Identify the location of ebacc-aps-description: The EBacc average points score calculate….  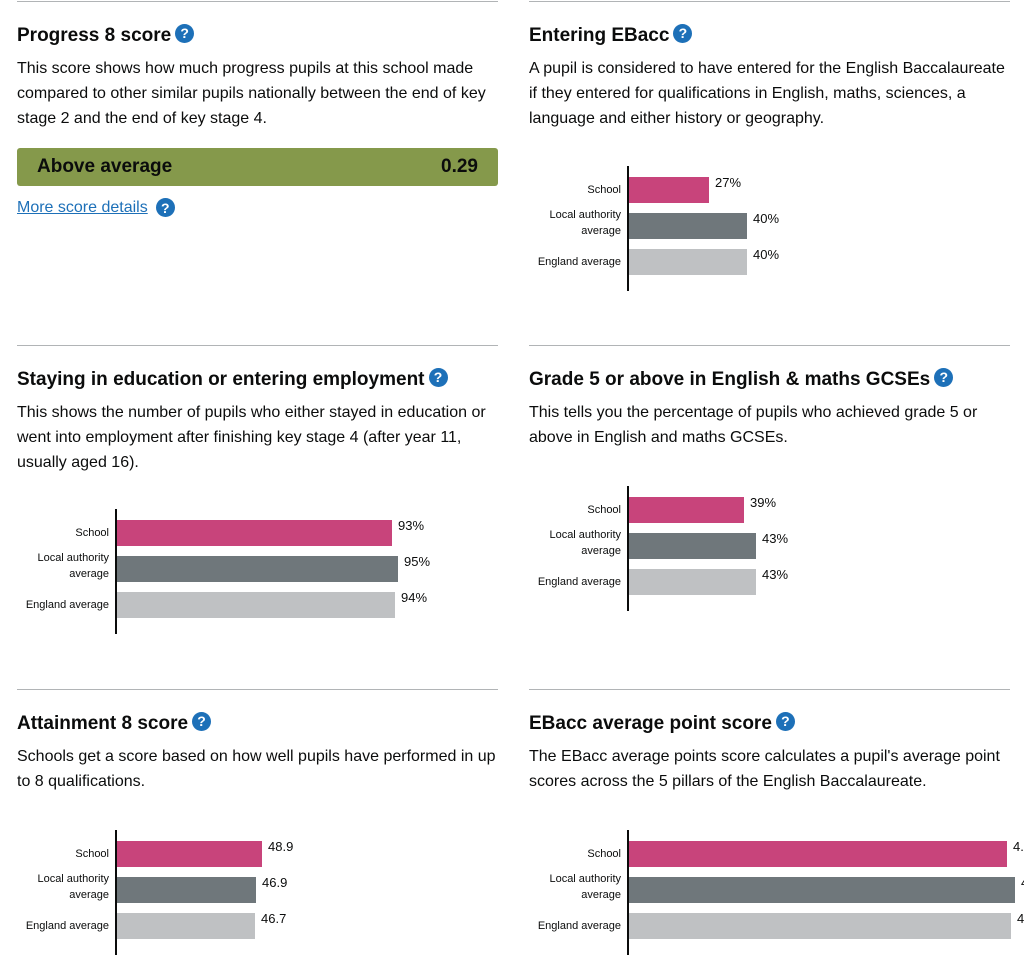
(764, 769).